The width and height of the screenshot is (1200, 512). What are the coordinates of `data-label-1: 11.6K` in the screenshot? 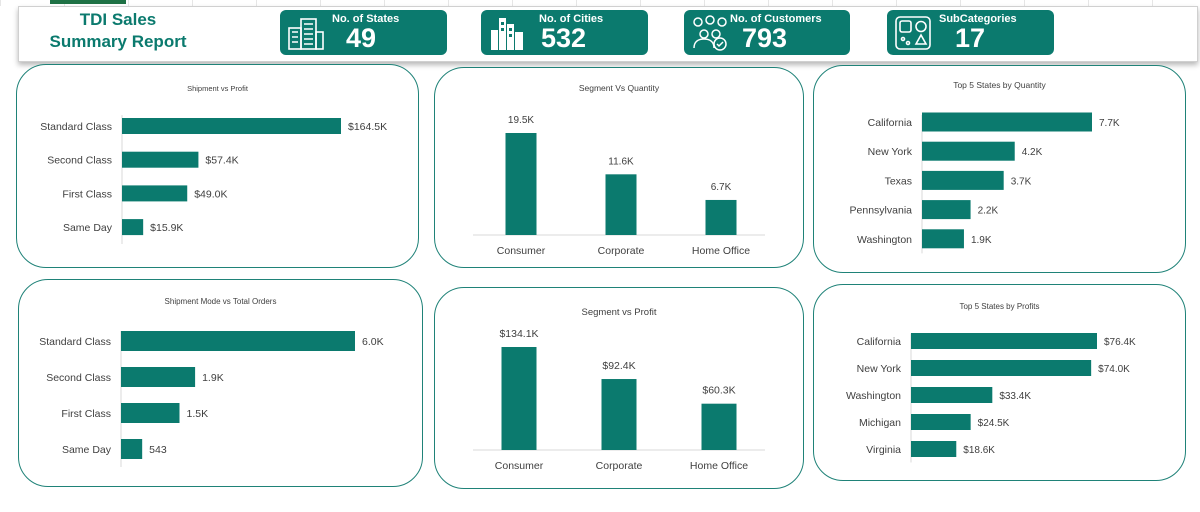 It's located at (621, 161).